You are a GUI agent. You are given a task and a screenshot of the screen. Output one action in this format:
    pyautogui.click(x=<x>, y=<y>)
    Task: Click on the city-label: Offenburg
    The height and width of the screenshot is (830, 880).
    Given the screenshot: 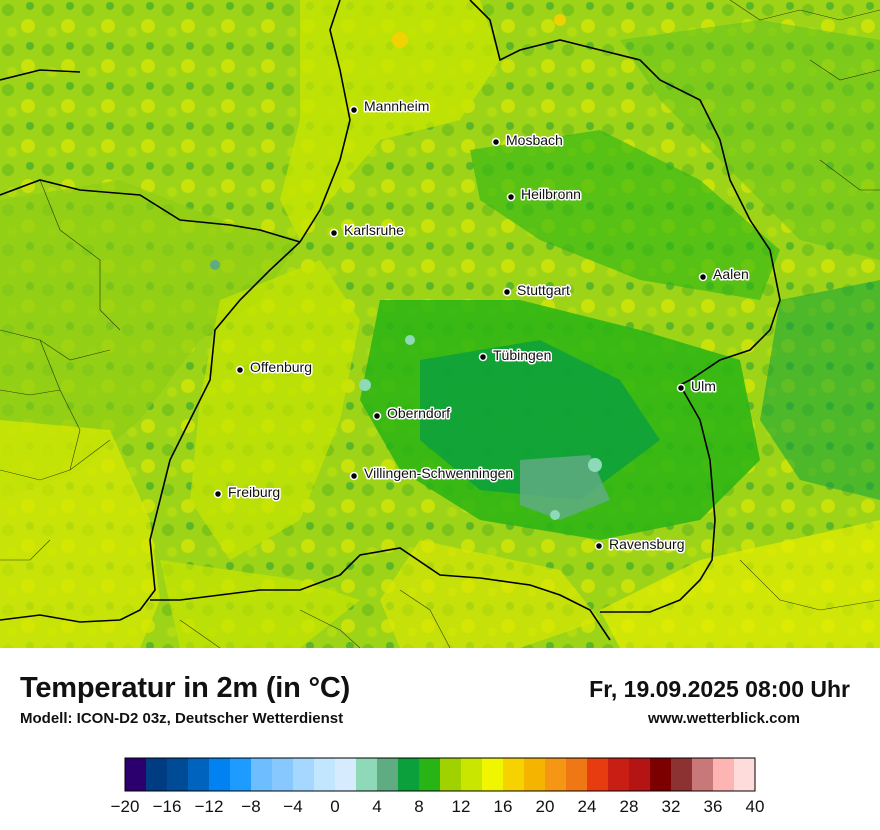 What is the action you would take?
    pyautogui.click(x=281, y=367)
    